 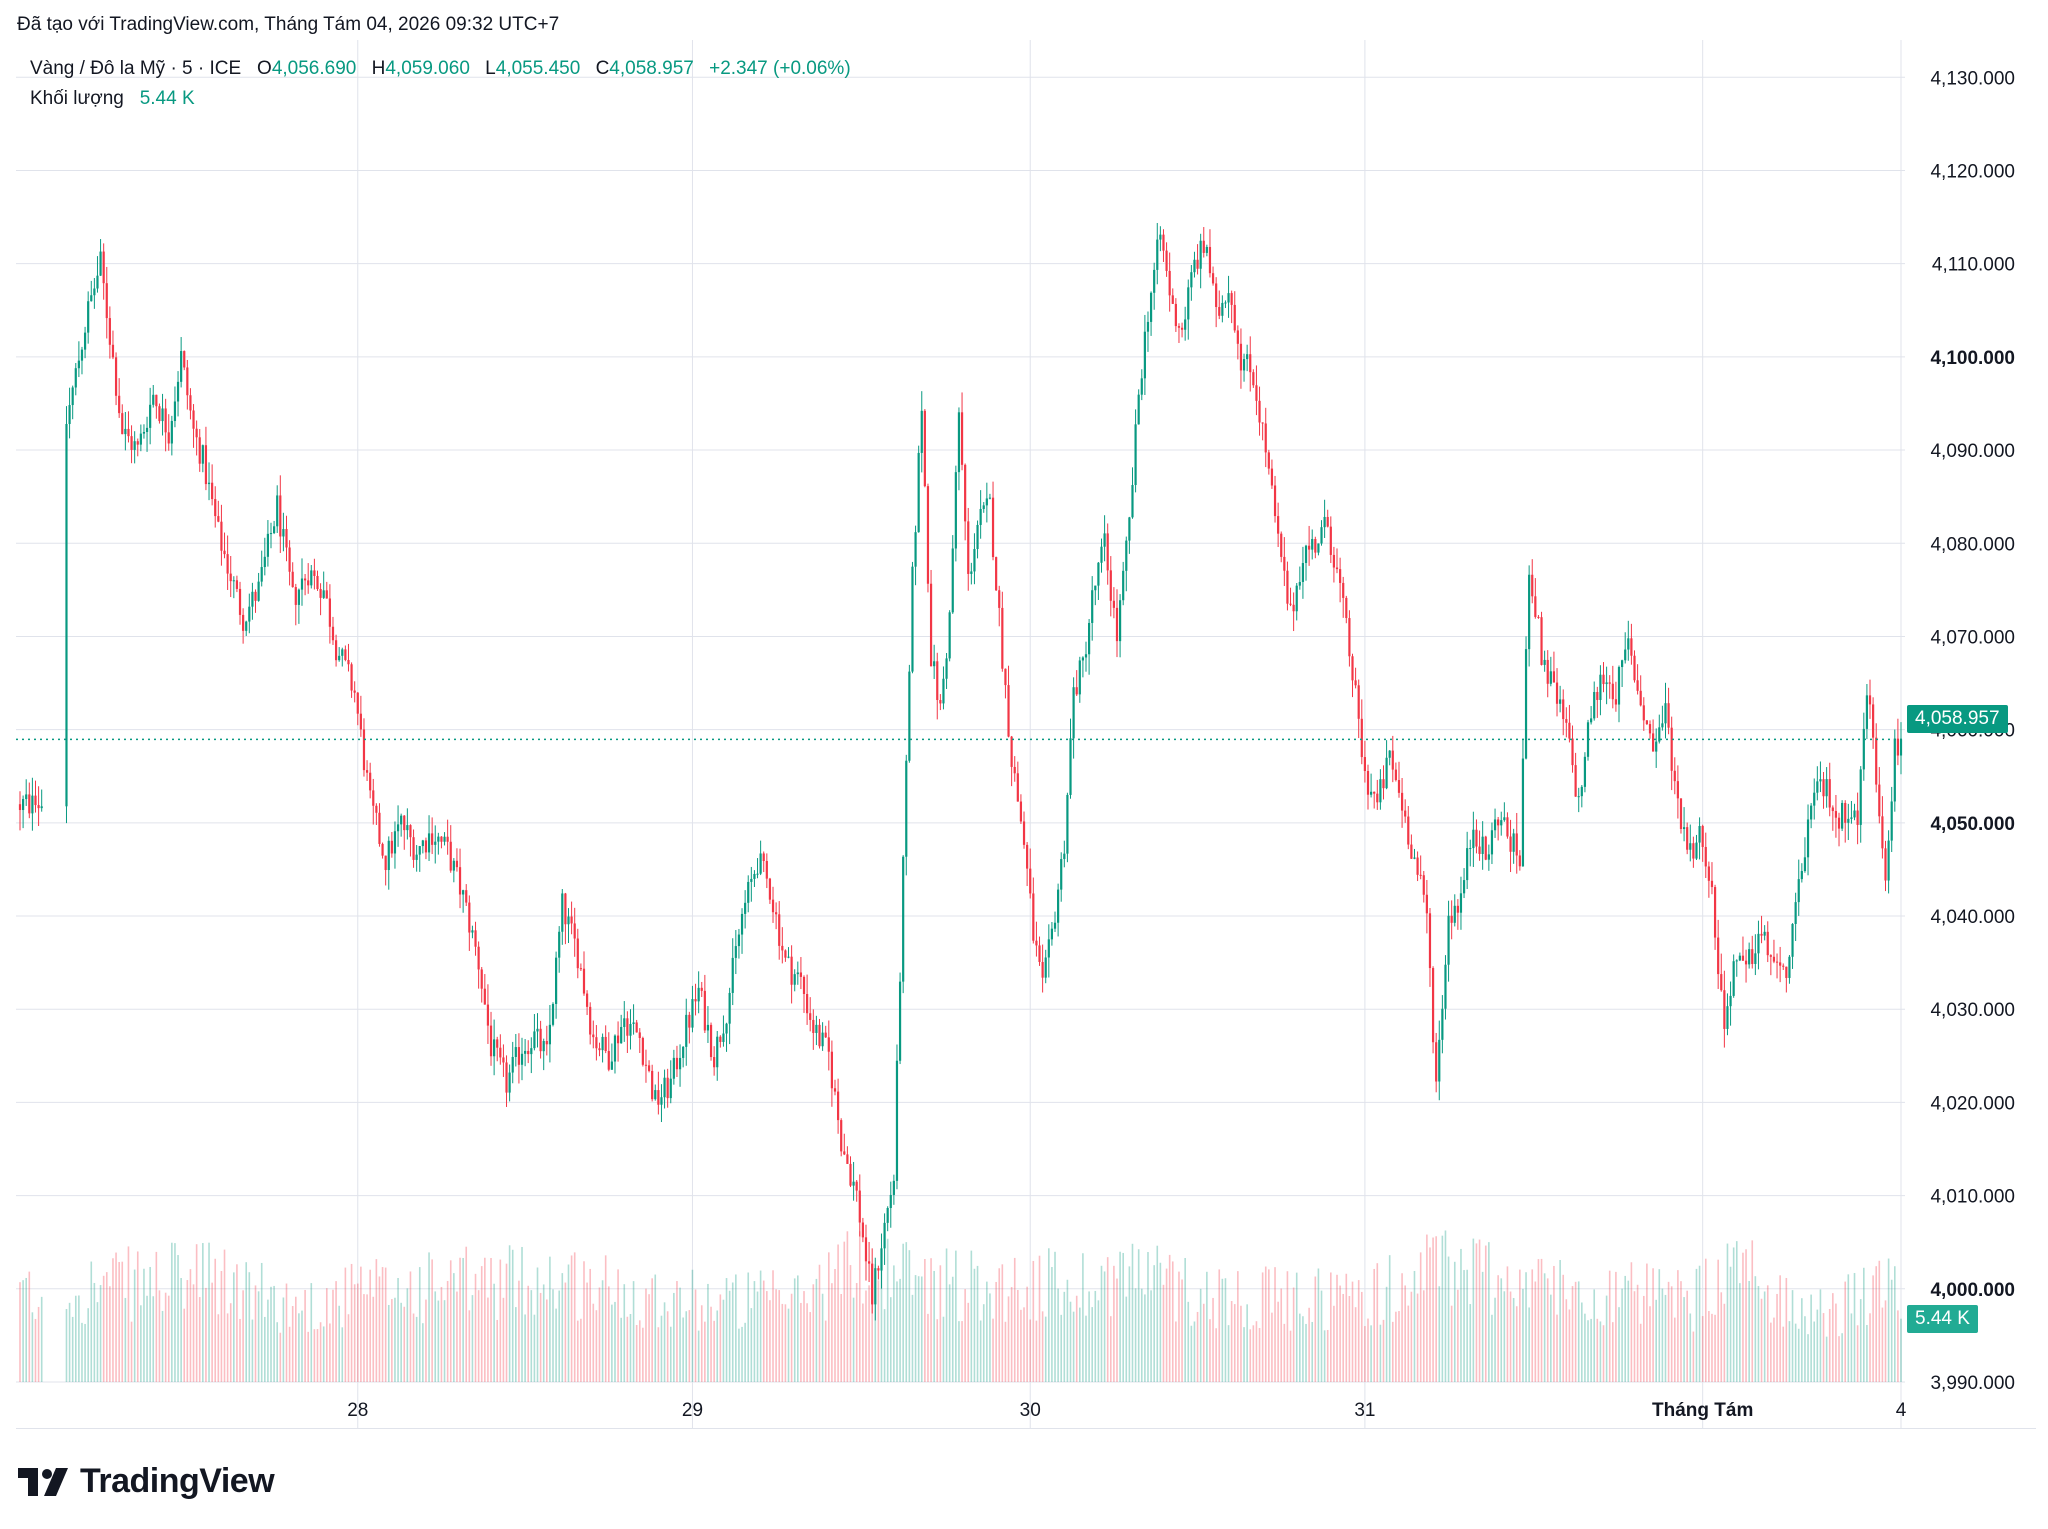 I want to click on legend-symbol: Vàng / Đô la Mỹ · 5 · ICE, so click(x=136, y=68).